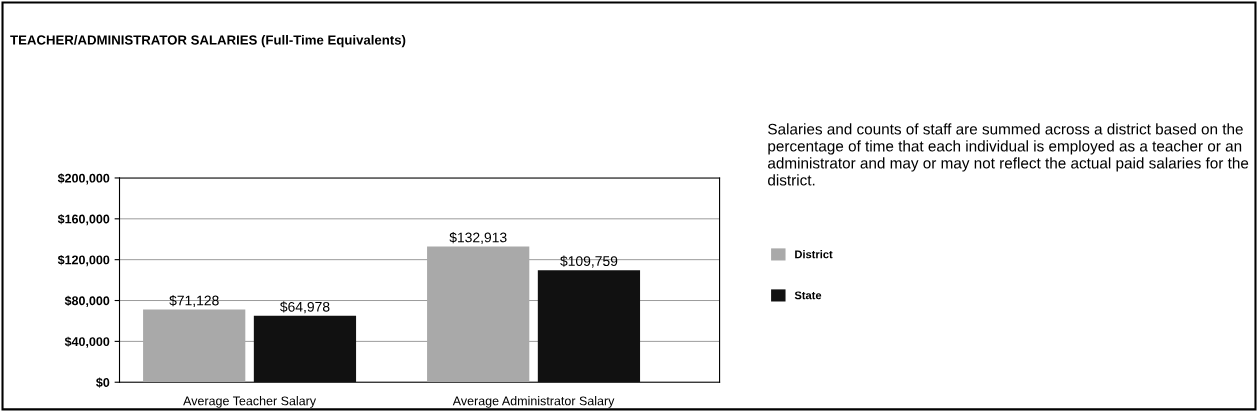 Image resolution: width=1258 pixels, height=411 pixels. What do you see at coordinates (533, 402) in the screenshot?
I see `x-tick-label: Average Administrator Salary` at bounding box center [533, 402].